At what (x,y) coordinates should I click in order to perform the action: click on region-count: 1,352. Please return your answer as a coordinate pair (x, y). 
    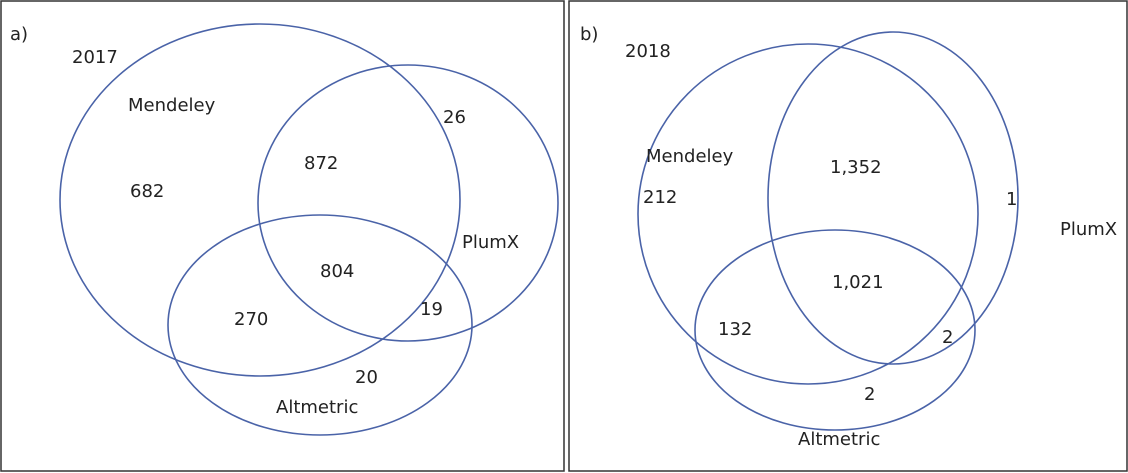
    Looking at the image, I should click on (856, 167).